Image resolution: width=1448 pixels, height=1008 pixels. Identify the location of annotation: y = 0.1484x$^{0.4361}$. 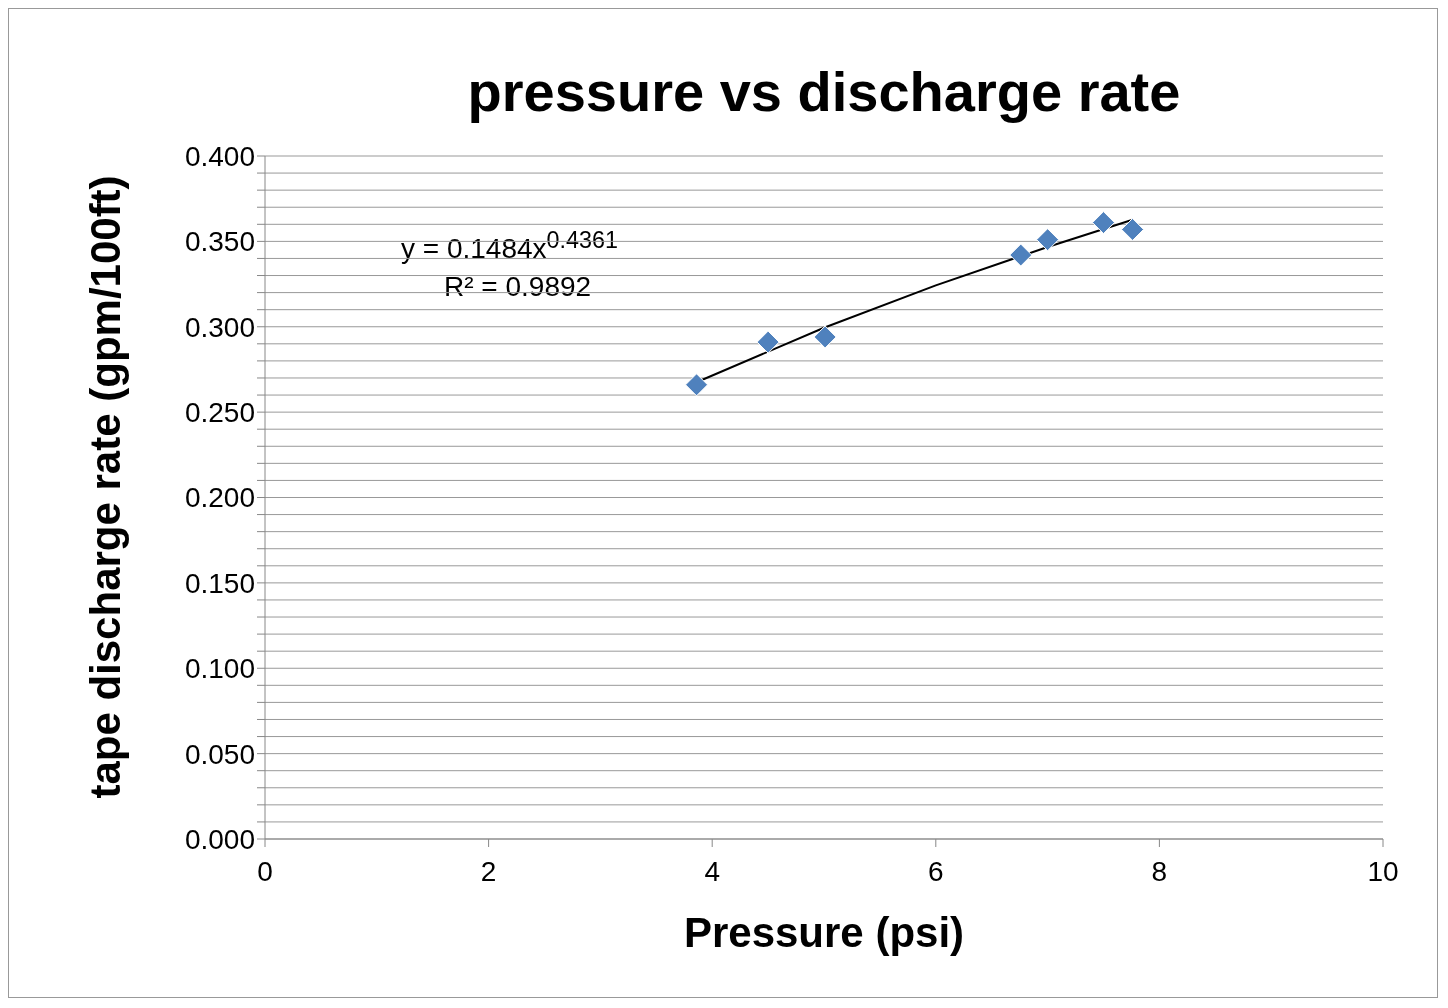
(509, 246).